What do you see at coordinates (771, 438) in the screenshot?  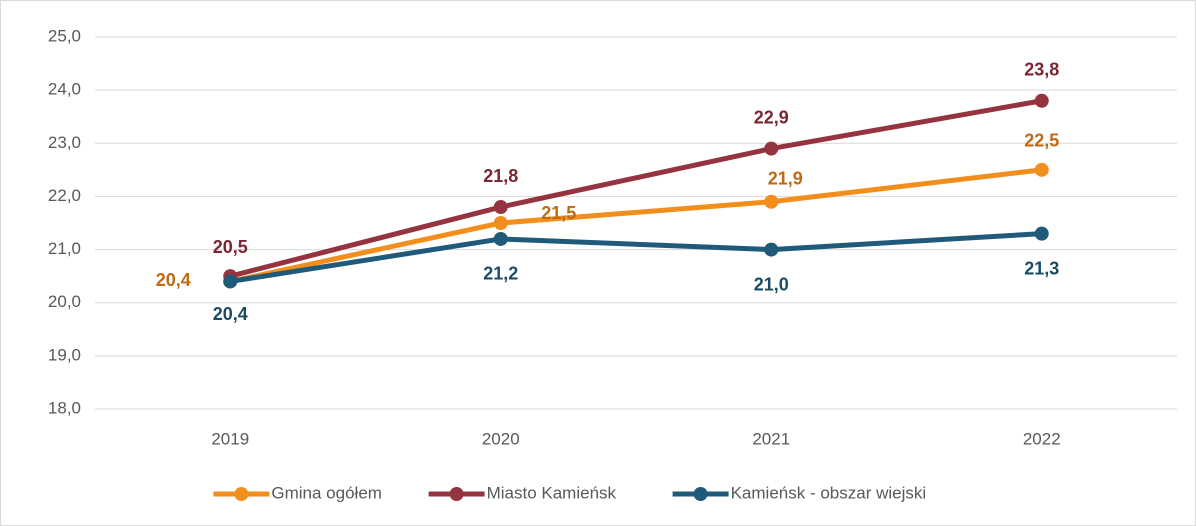 I see `x-tick-label: 2021` at bounding box center [771, 438].